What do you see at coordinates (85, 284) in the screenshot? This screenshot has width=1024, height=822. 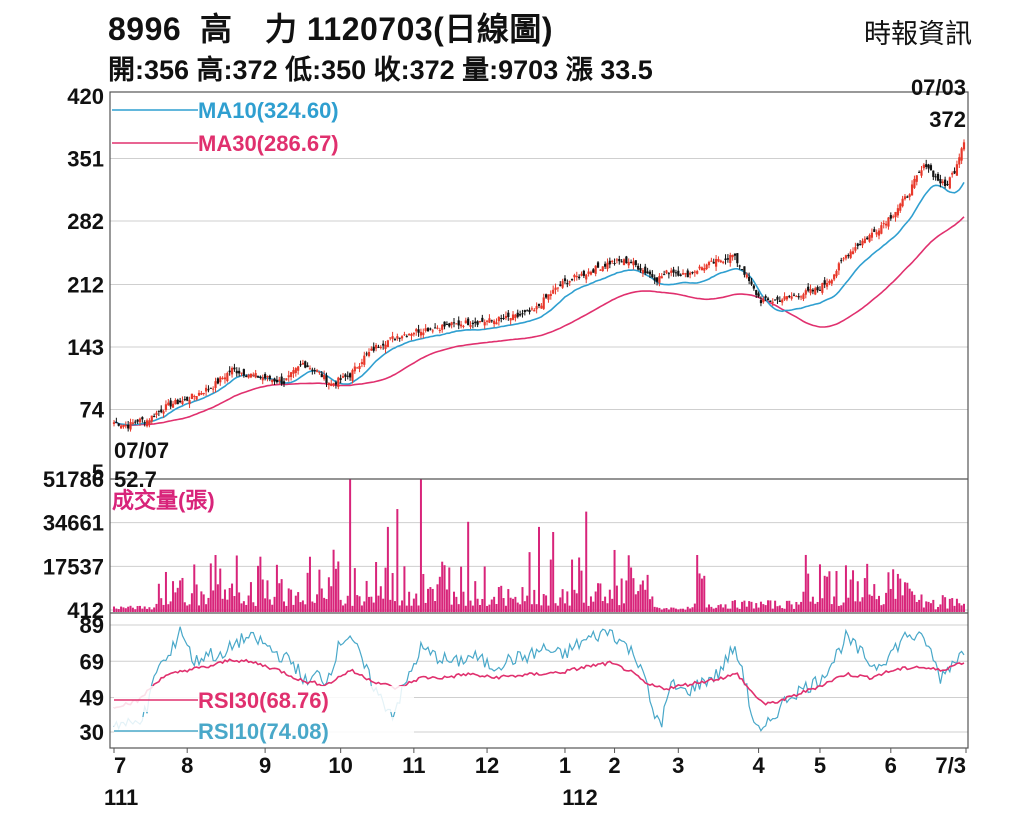 I see `price-tick-label: 212` at bounding box center [85, 284].